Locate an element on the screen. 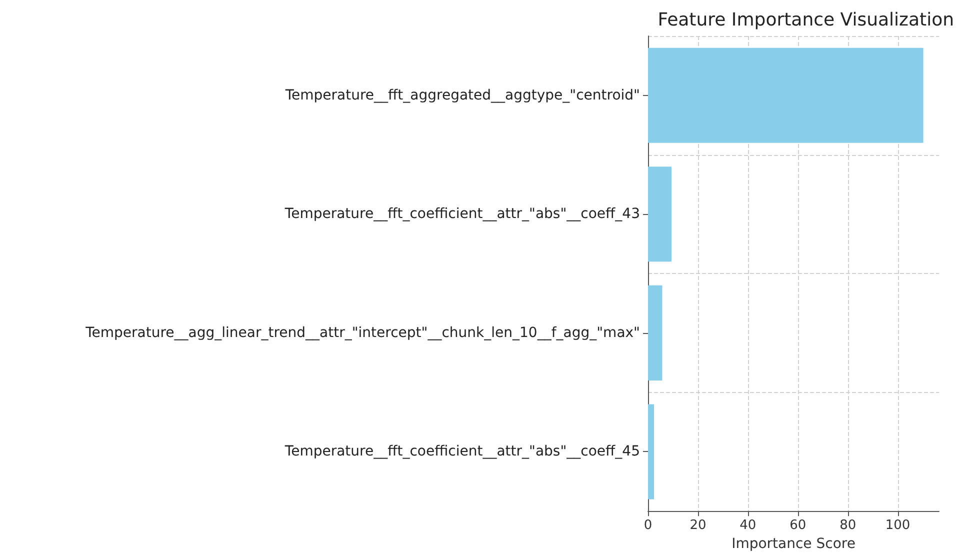 The image size is (965, 556). x-axis-title: Importance Score is located at coordinates (794, 544).